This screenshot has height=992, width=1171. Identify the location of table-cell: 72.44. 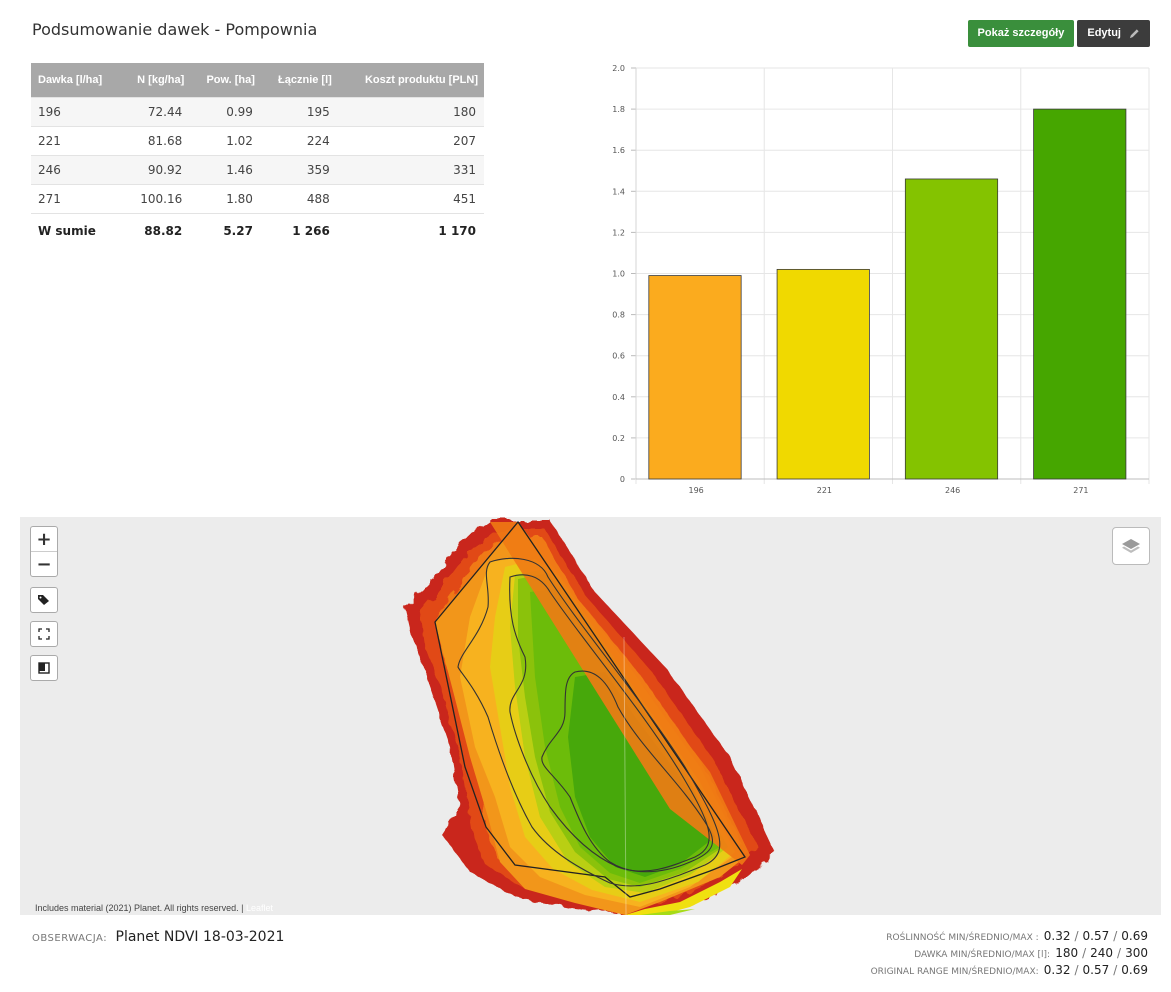
(156, 112).